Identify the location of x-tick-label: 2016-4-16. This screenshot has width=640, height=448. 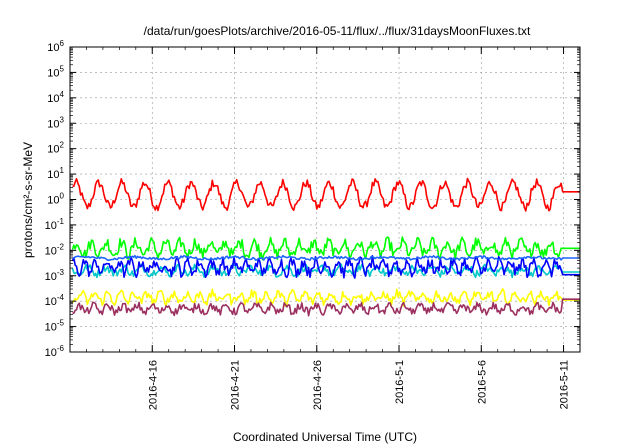
(153, 385).